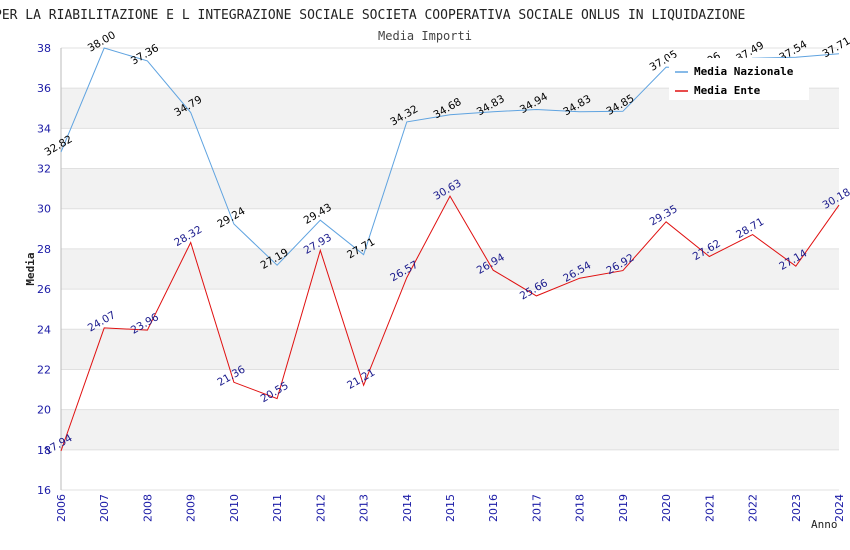  What do you see at coordinates (234, 508) in the screenshot?
I see `x-tick-label: 2010` at bounding box center [234, 508].